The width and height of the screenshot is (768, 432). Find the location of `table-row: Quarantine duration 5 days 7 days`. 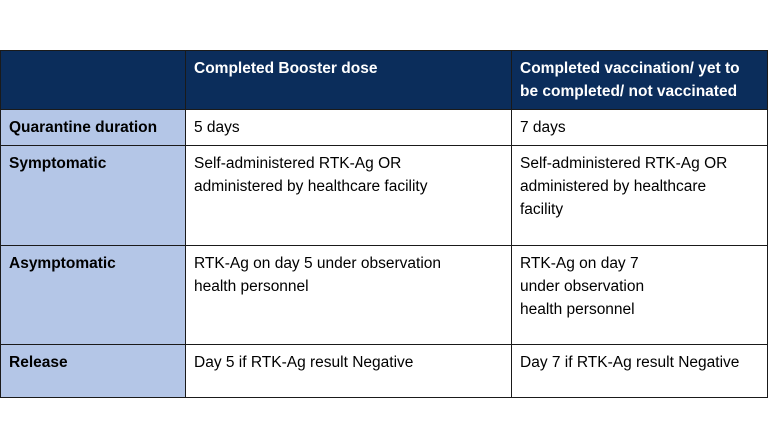

table-row: Quarantine duration 5 days 7 days is located at coordinates (384, 127).